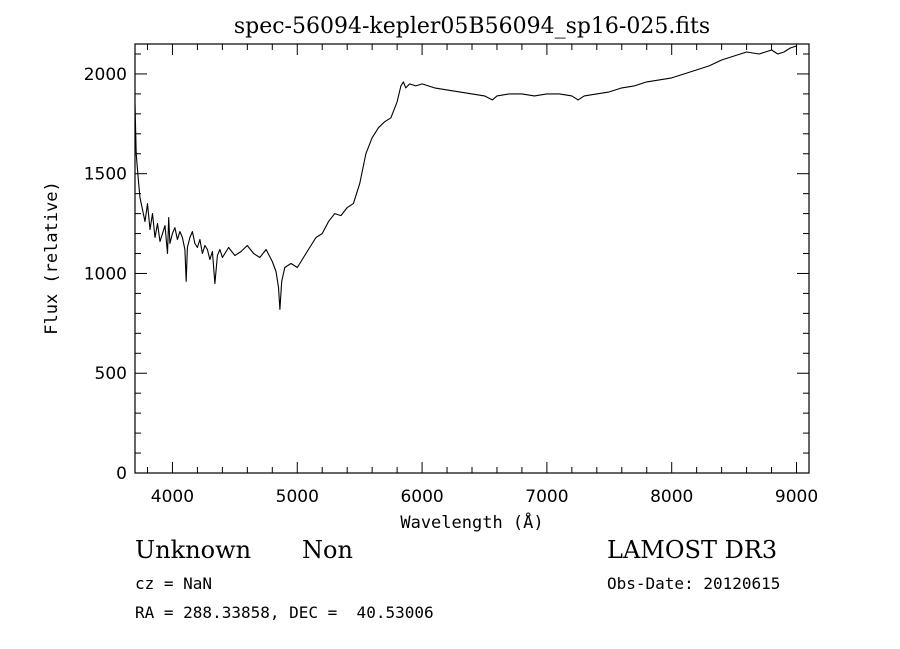 This screenshot has height=649, width=900. Describe the element at coordinates (796, 497) in the screenshot. I see `x-tick-label: 9000` at that location.